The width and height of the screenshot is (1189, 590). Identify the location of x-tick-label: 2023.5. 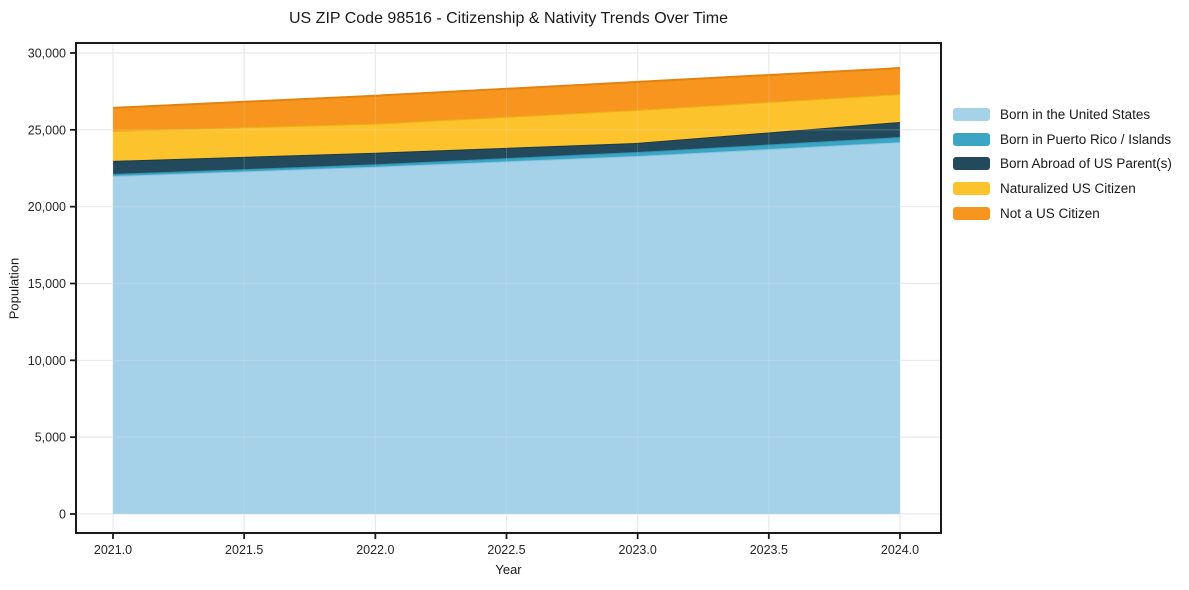
(769, 550).